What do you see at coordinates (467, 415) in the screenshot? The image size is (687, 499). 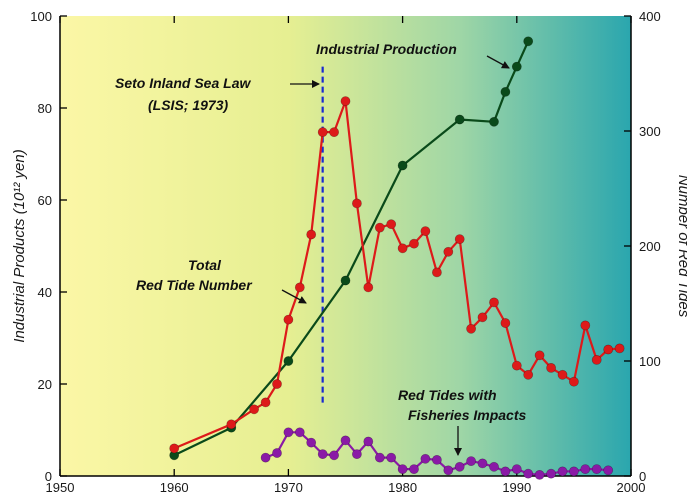 I see `annotation-fisheries-line2: Fisheries Impacts` at bounding box center [467, 415].